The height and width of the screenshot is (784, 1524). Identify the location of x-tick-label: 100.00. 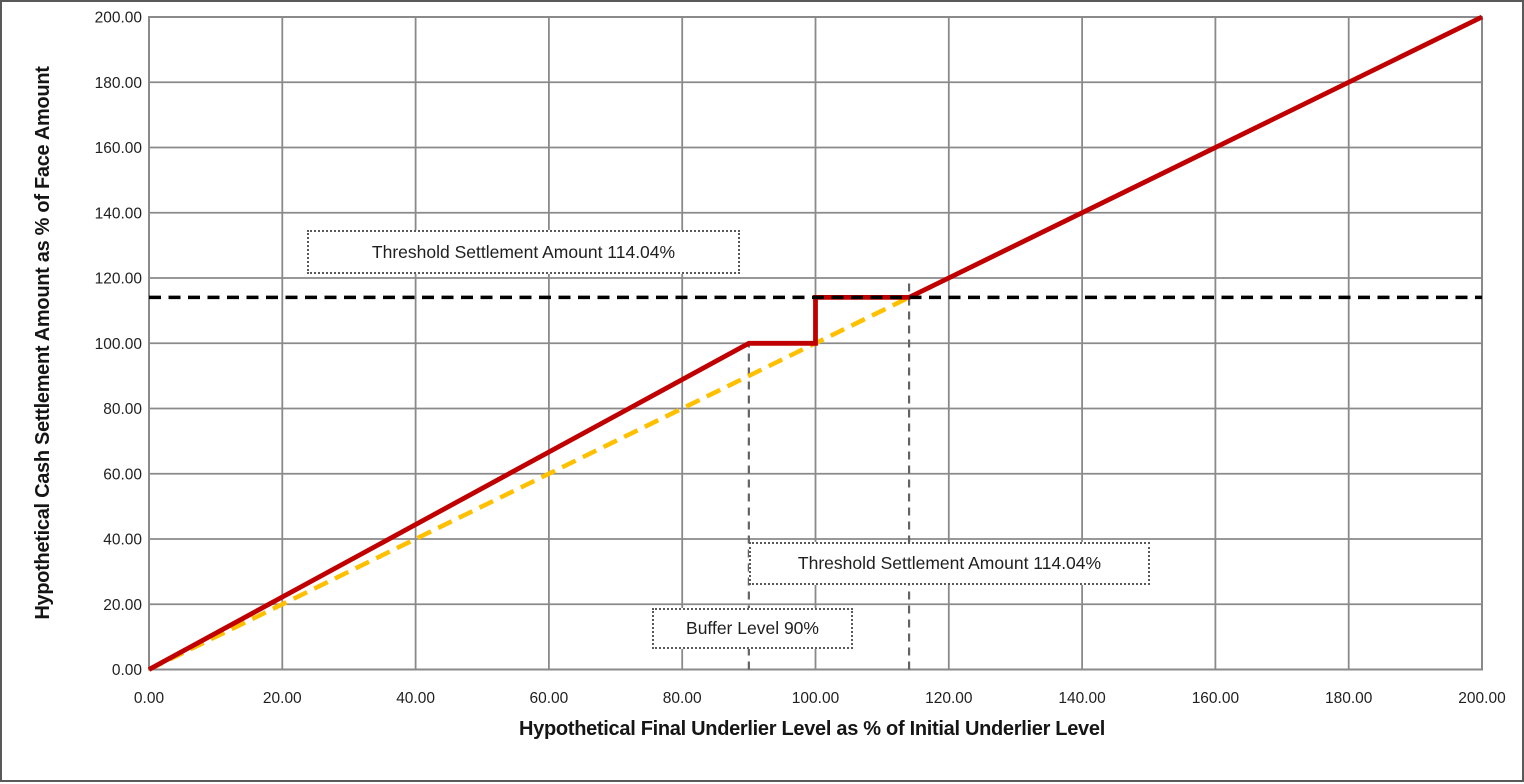
(816, 698).